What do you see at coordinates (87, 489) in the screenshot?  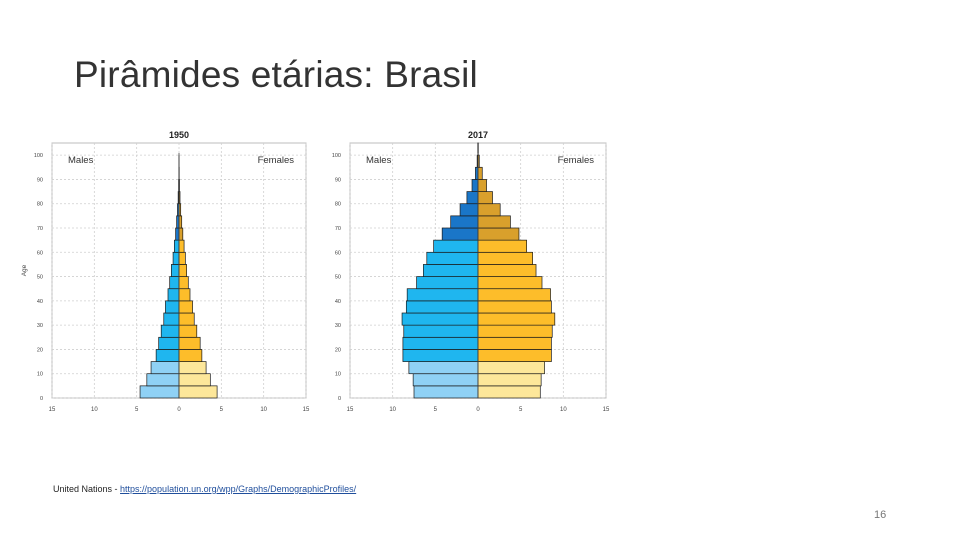 I see `source-prefix: United Nations -` at bounding box center [87, 489].